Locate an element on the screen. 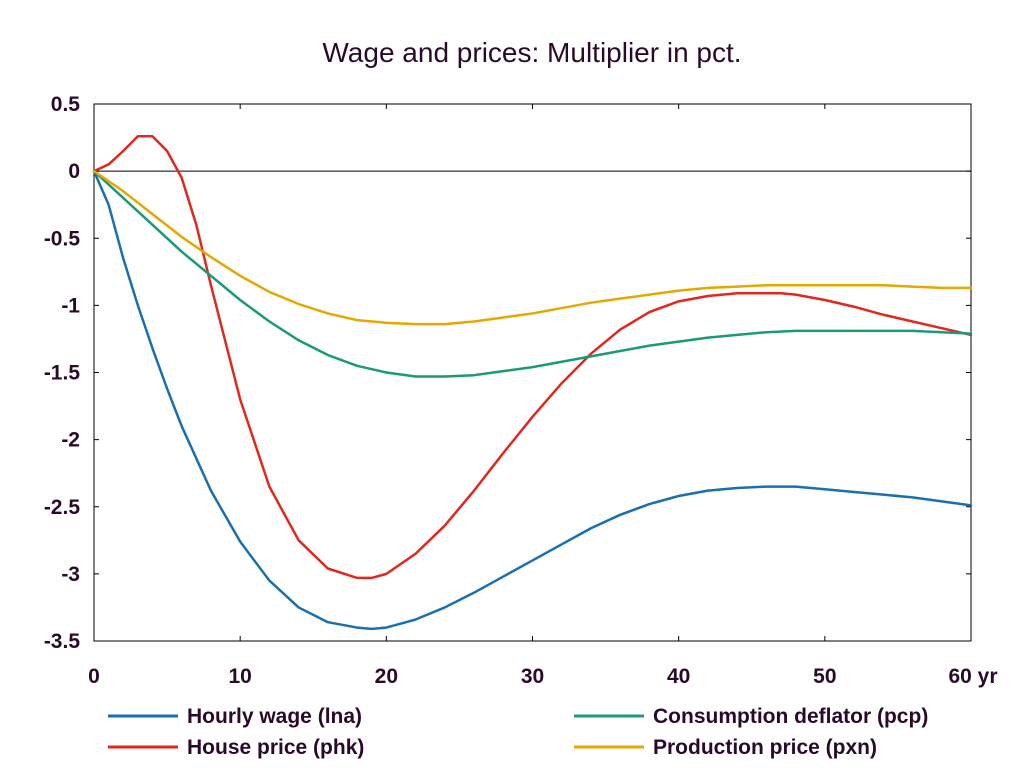 The image size is (1024, 778). y-tick-label: 0 is located at coordinates (74, 171).